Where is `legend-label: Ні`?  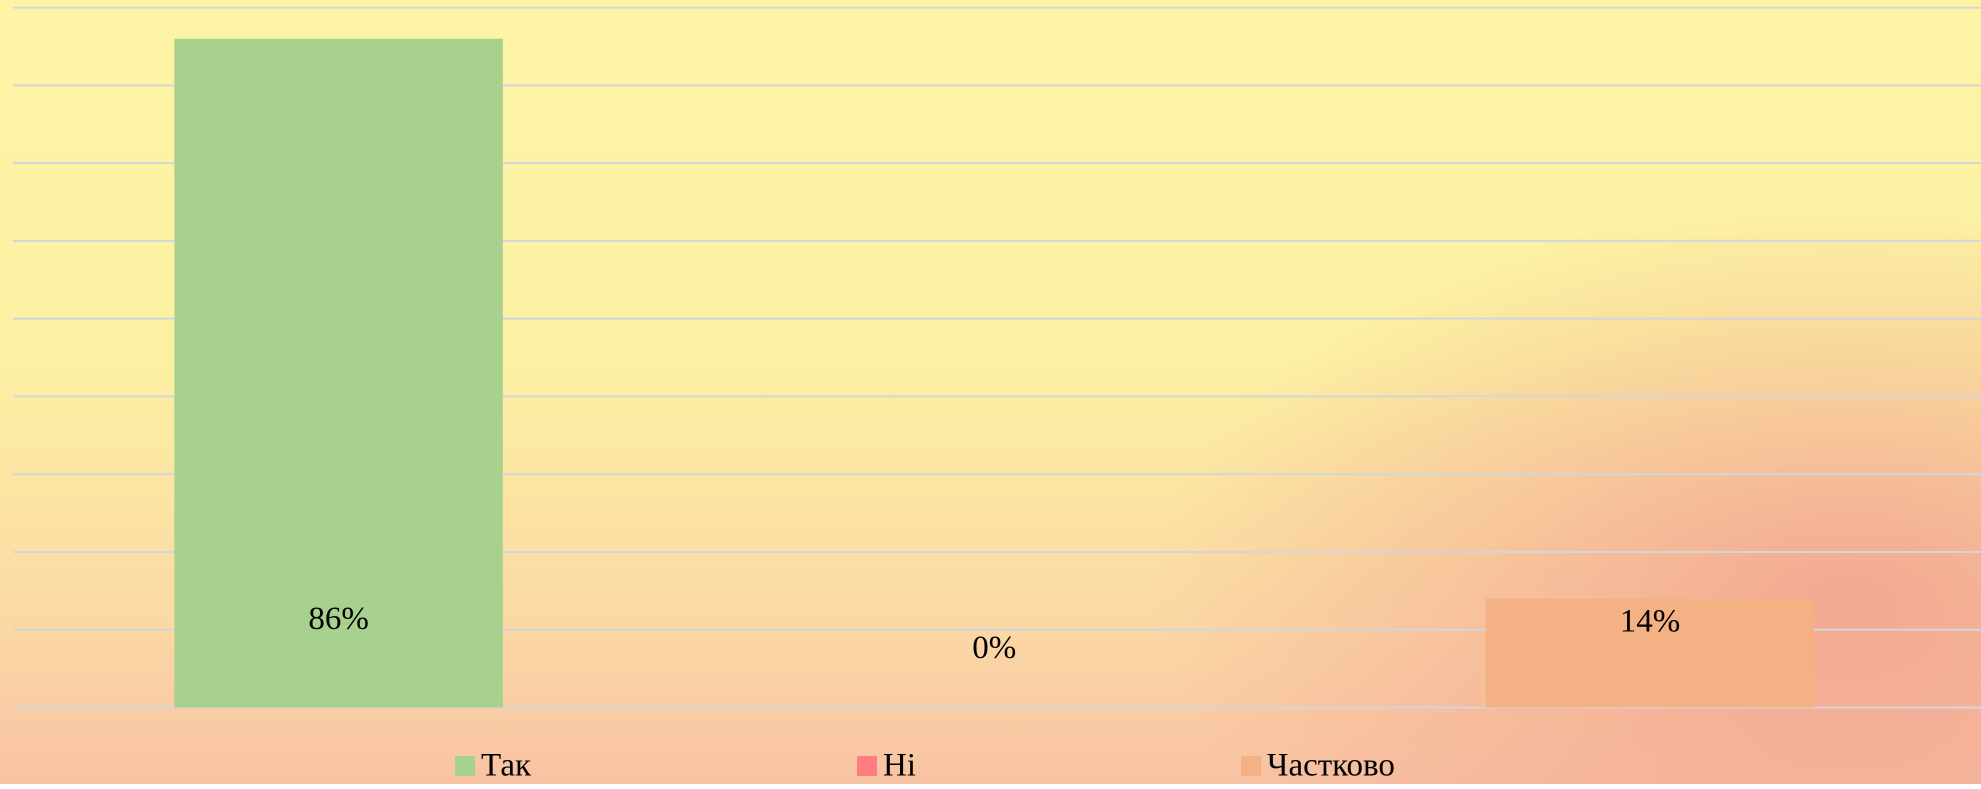
legend-label: Ні is located at coordinates (899, 766).